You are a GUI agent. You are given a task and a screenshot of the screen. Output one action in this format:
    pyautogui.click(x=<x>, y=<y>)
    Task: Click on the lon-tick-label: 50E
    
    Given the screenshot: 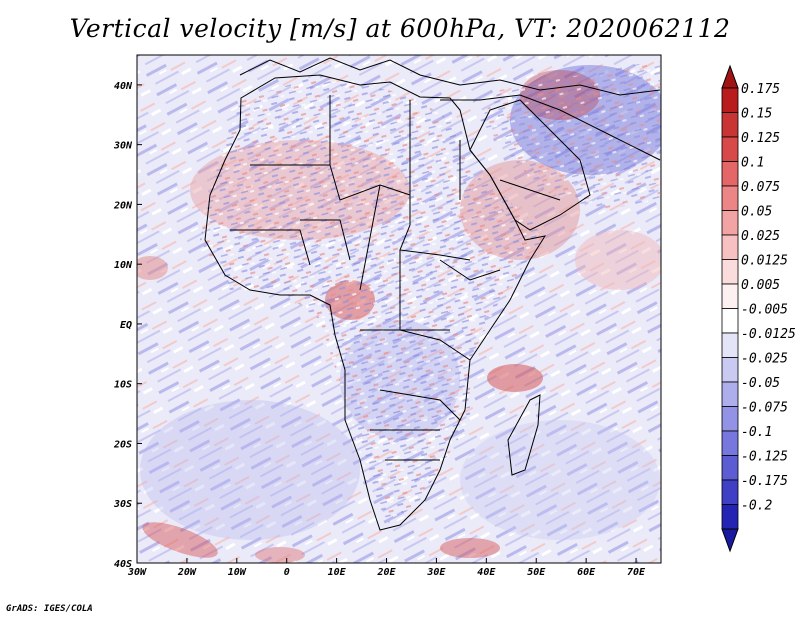 What is the action you would take?
    pyautogui.click(x=536, y=572)
    